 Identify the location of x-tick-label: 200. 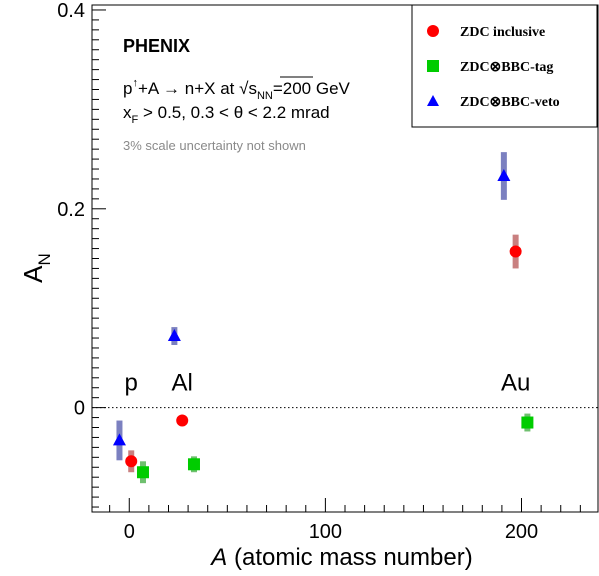
(521, 532).